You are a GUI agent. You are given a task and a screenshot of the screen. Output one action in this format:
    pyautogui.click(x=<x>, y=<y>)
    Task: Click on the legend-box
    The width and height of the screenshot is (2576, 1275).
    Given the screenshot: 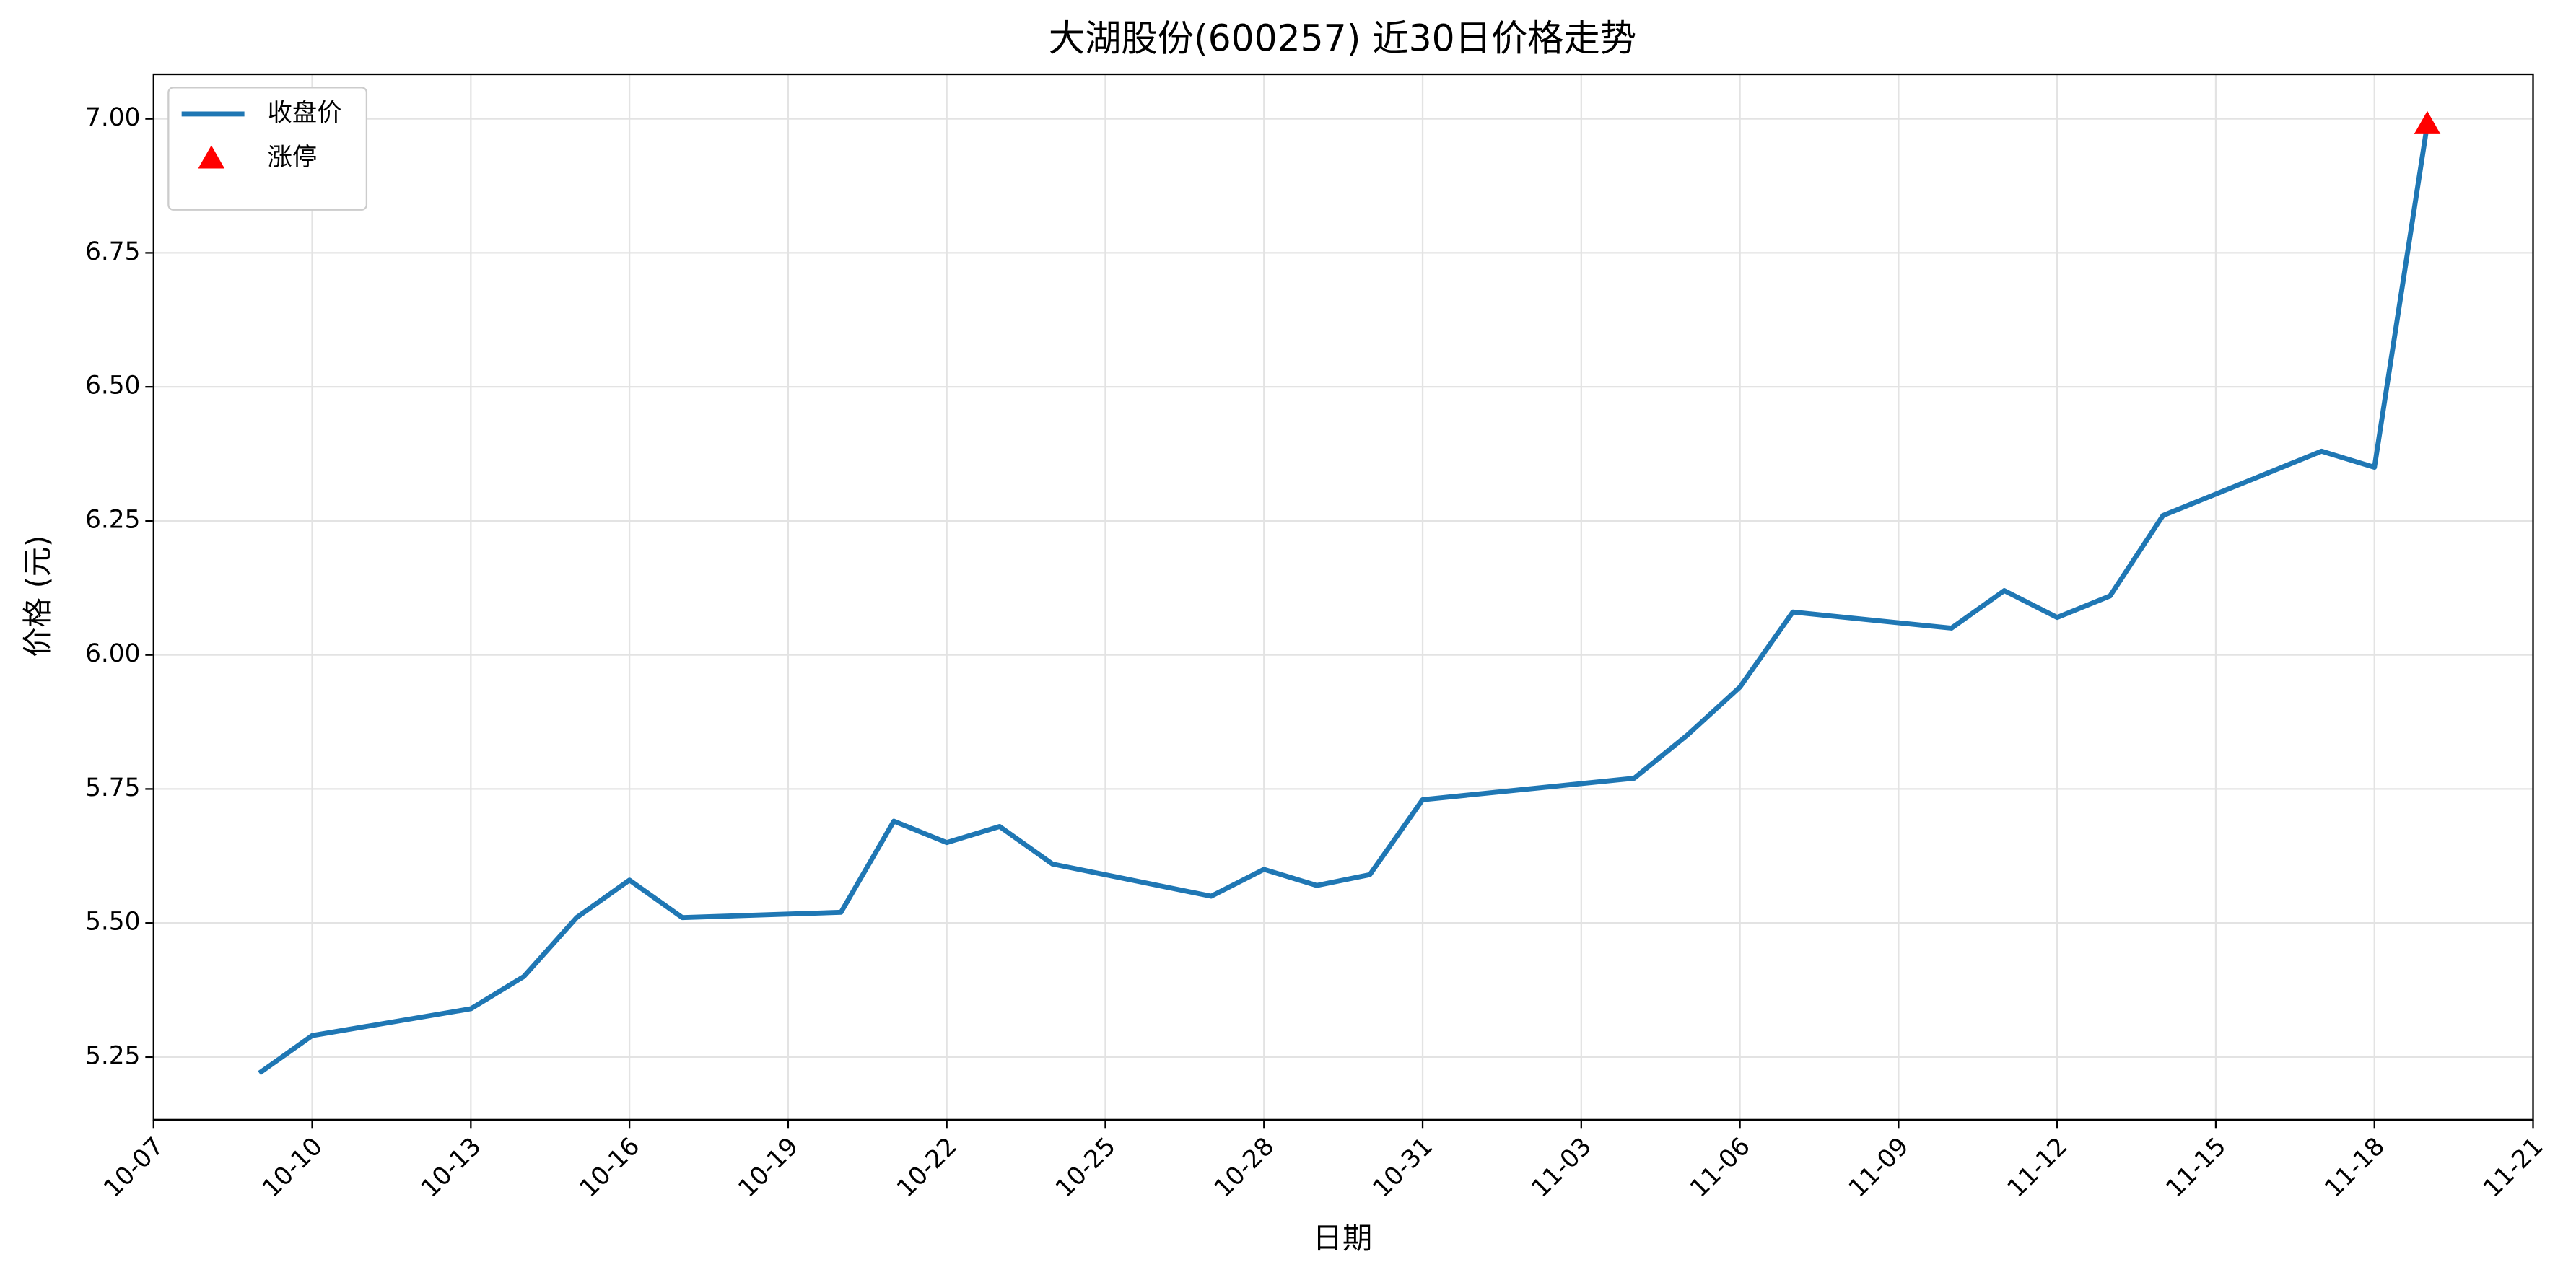 What is the action you would take?
    pyautogui.click(x=267, y=149)
    